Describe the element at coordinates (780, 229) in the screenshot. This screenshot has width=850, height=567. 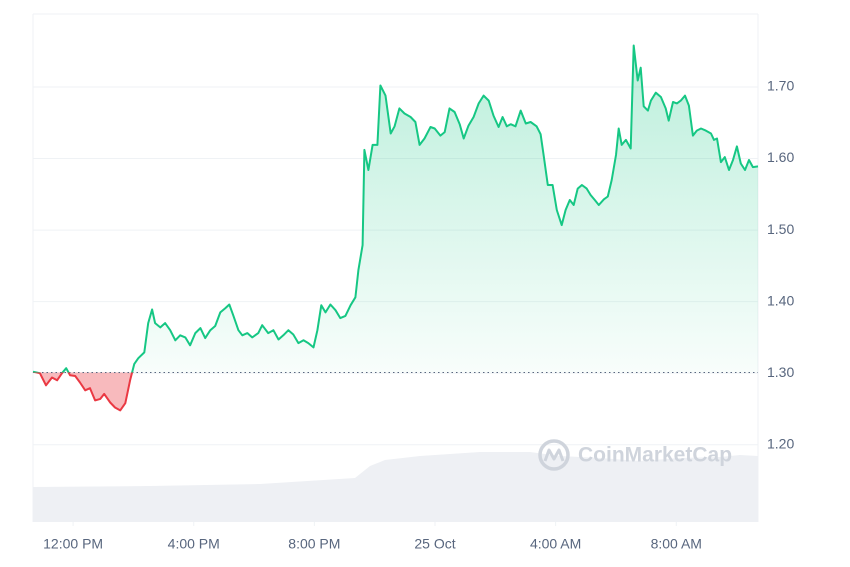
I see `y-tick-label: 1.50` at that location.